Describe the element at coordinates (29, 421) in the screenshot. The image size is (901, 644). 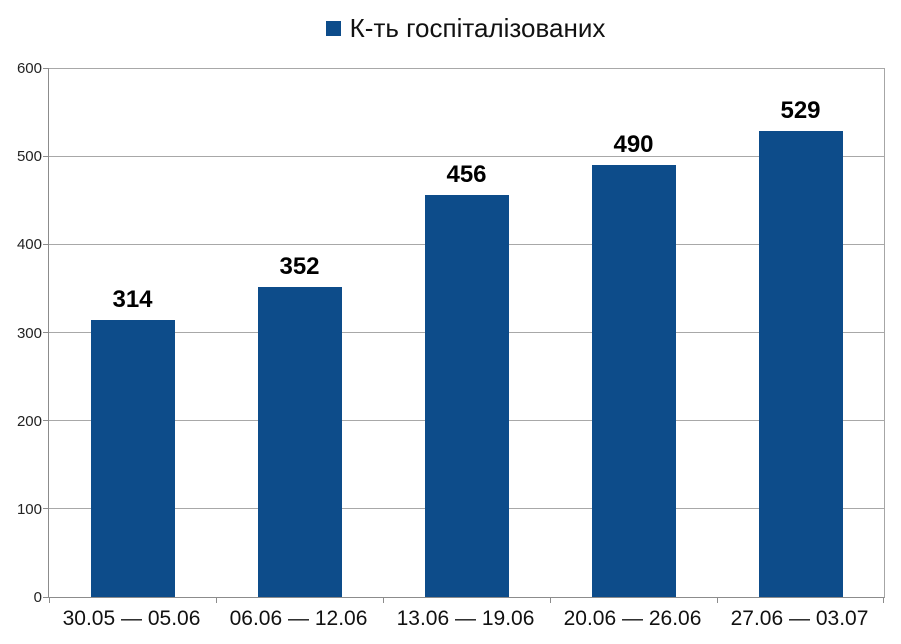
I see `y-axis-label: 200` at that location.